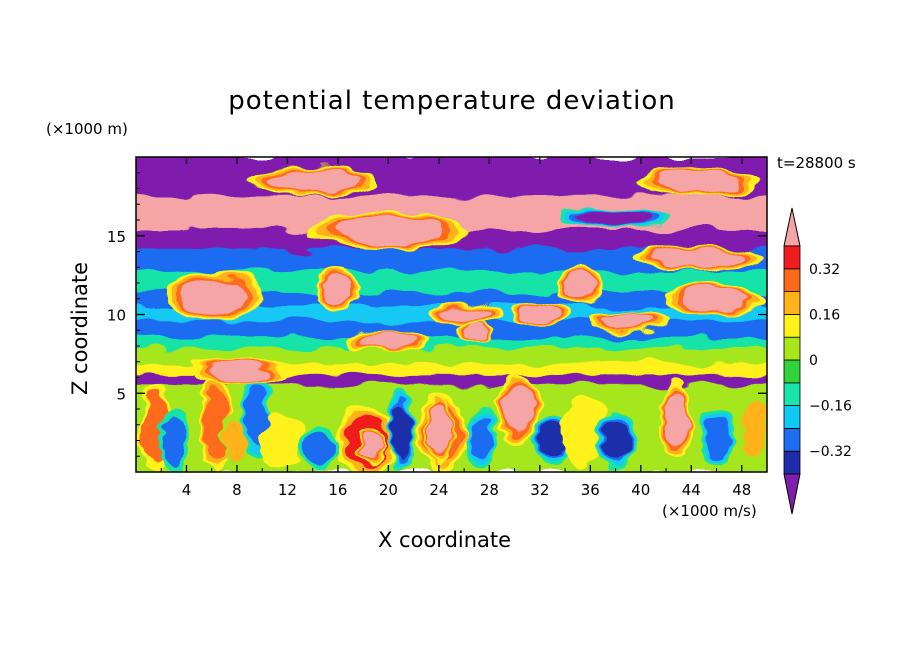 This screenshot has height=654, width=904. I want to click on y-tick-label: 5, so click(121, 394).